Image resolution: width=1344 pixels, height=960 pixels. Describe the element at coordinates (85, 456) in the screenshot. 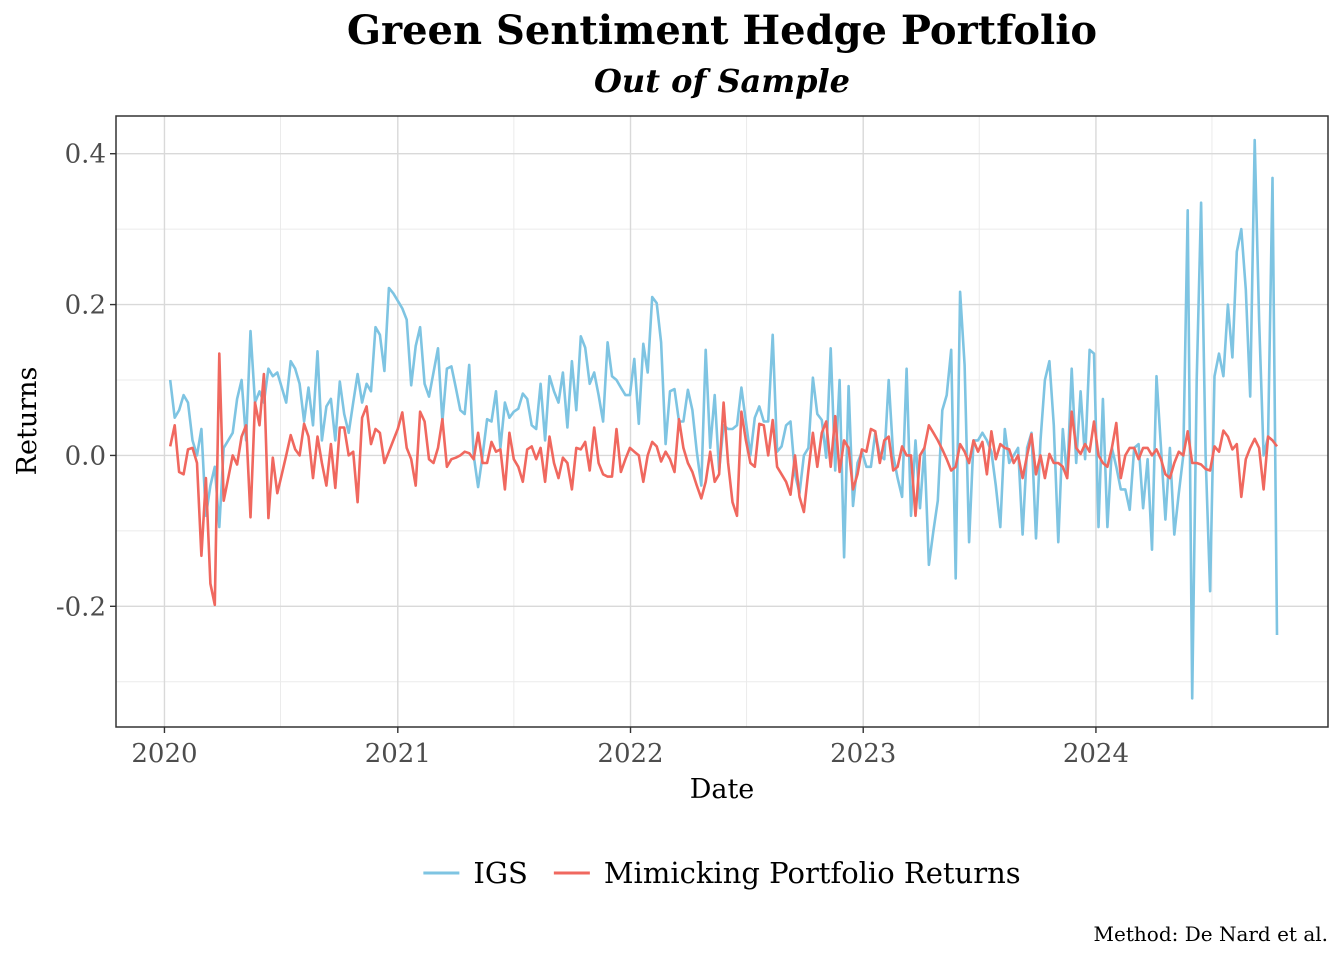

I see `y-tick-label: 0.0` at that location.